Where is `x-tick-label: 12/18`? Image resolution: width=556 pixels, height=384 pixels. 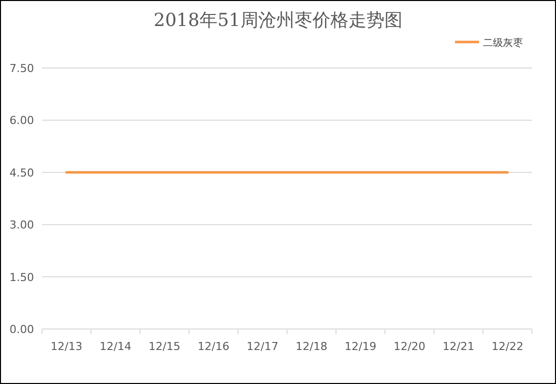
x-tick-label: 12/18 is located at coordinates (312, 346).